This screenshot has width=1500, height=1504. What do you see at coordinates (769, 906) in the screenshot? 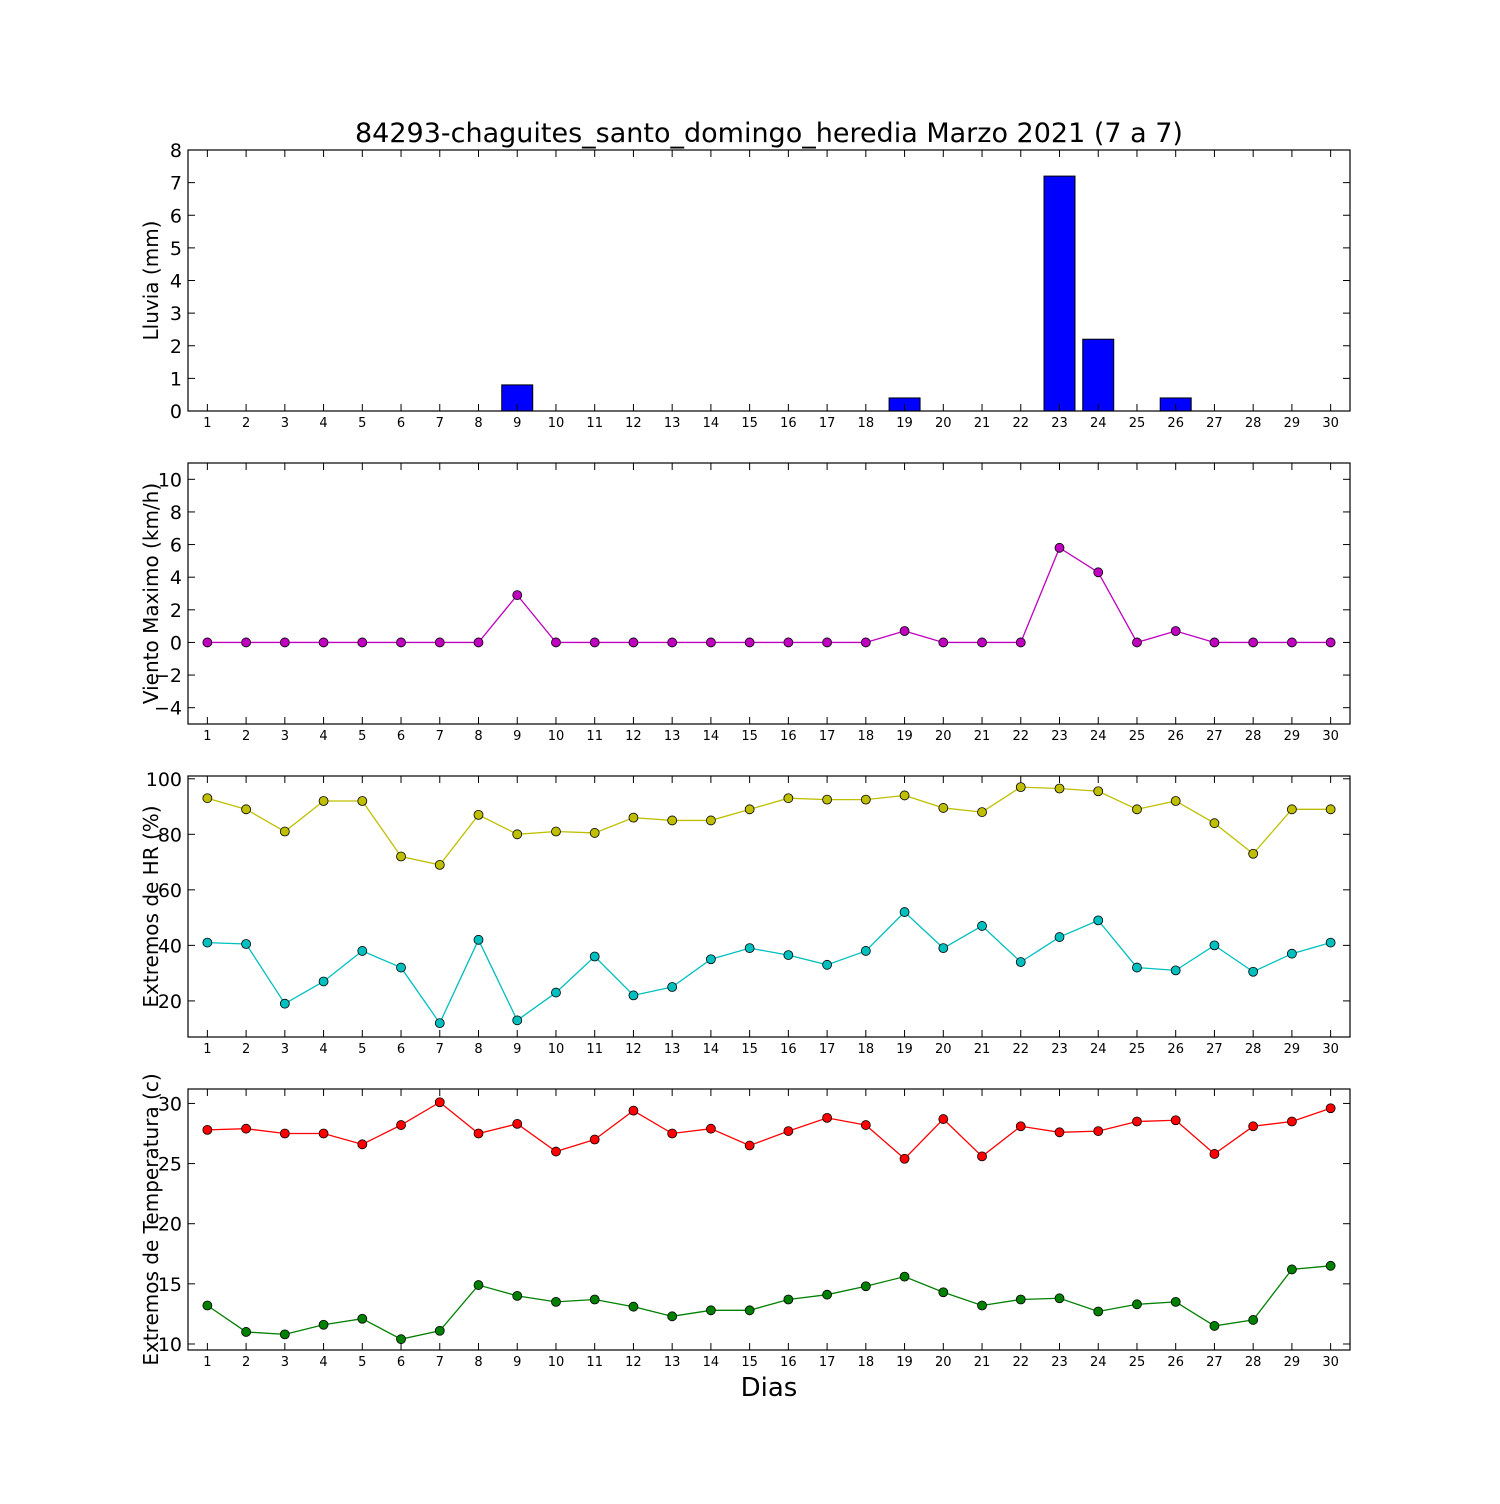
I see `axes-frame` at bounding box center [769, 906].